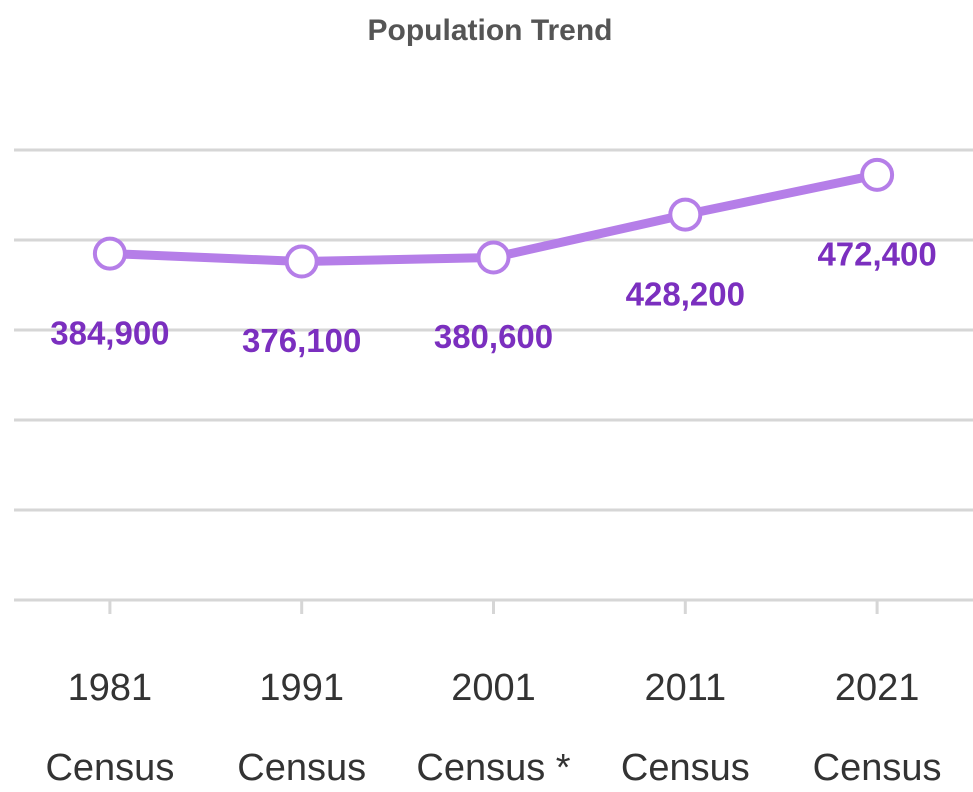 The width and height of the screenshot is (973, 792). Describe the element at coordinates (109, 332) in the screenshot. I see `data-label: 384,900` at that location.